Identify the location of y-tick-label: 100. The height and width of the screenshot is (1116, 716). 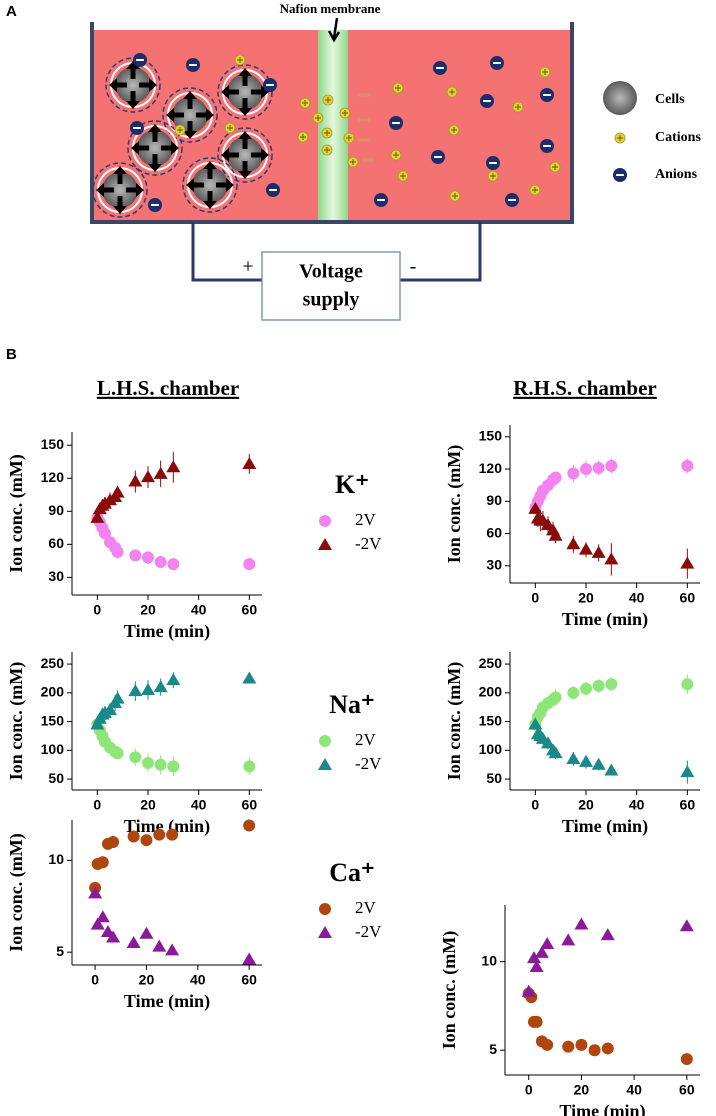
(491, 749).